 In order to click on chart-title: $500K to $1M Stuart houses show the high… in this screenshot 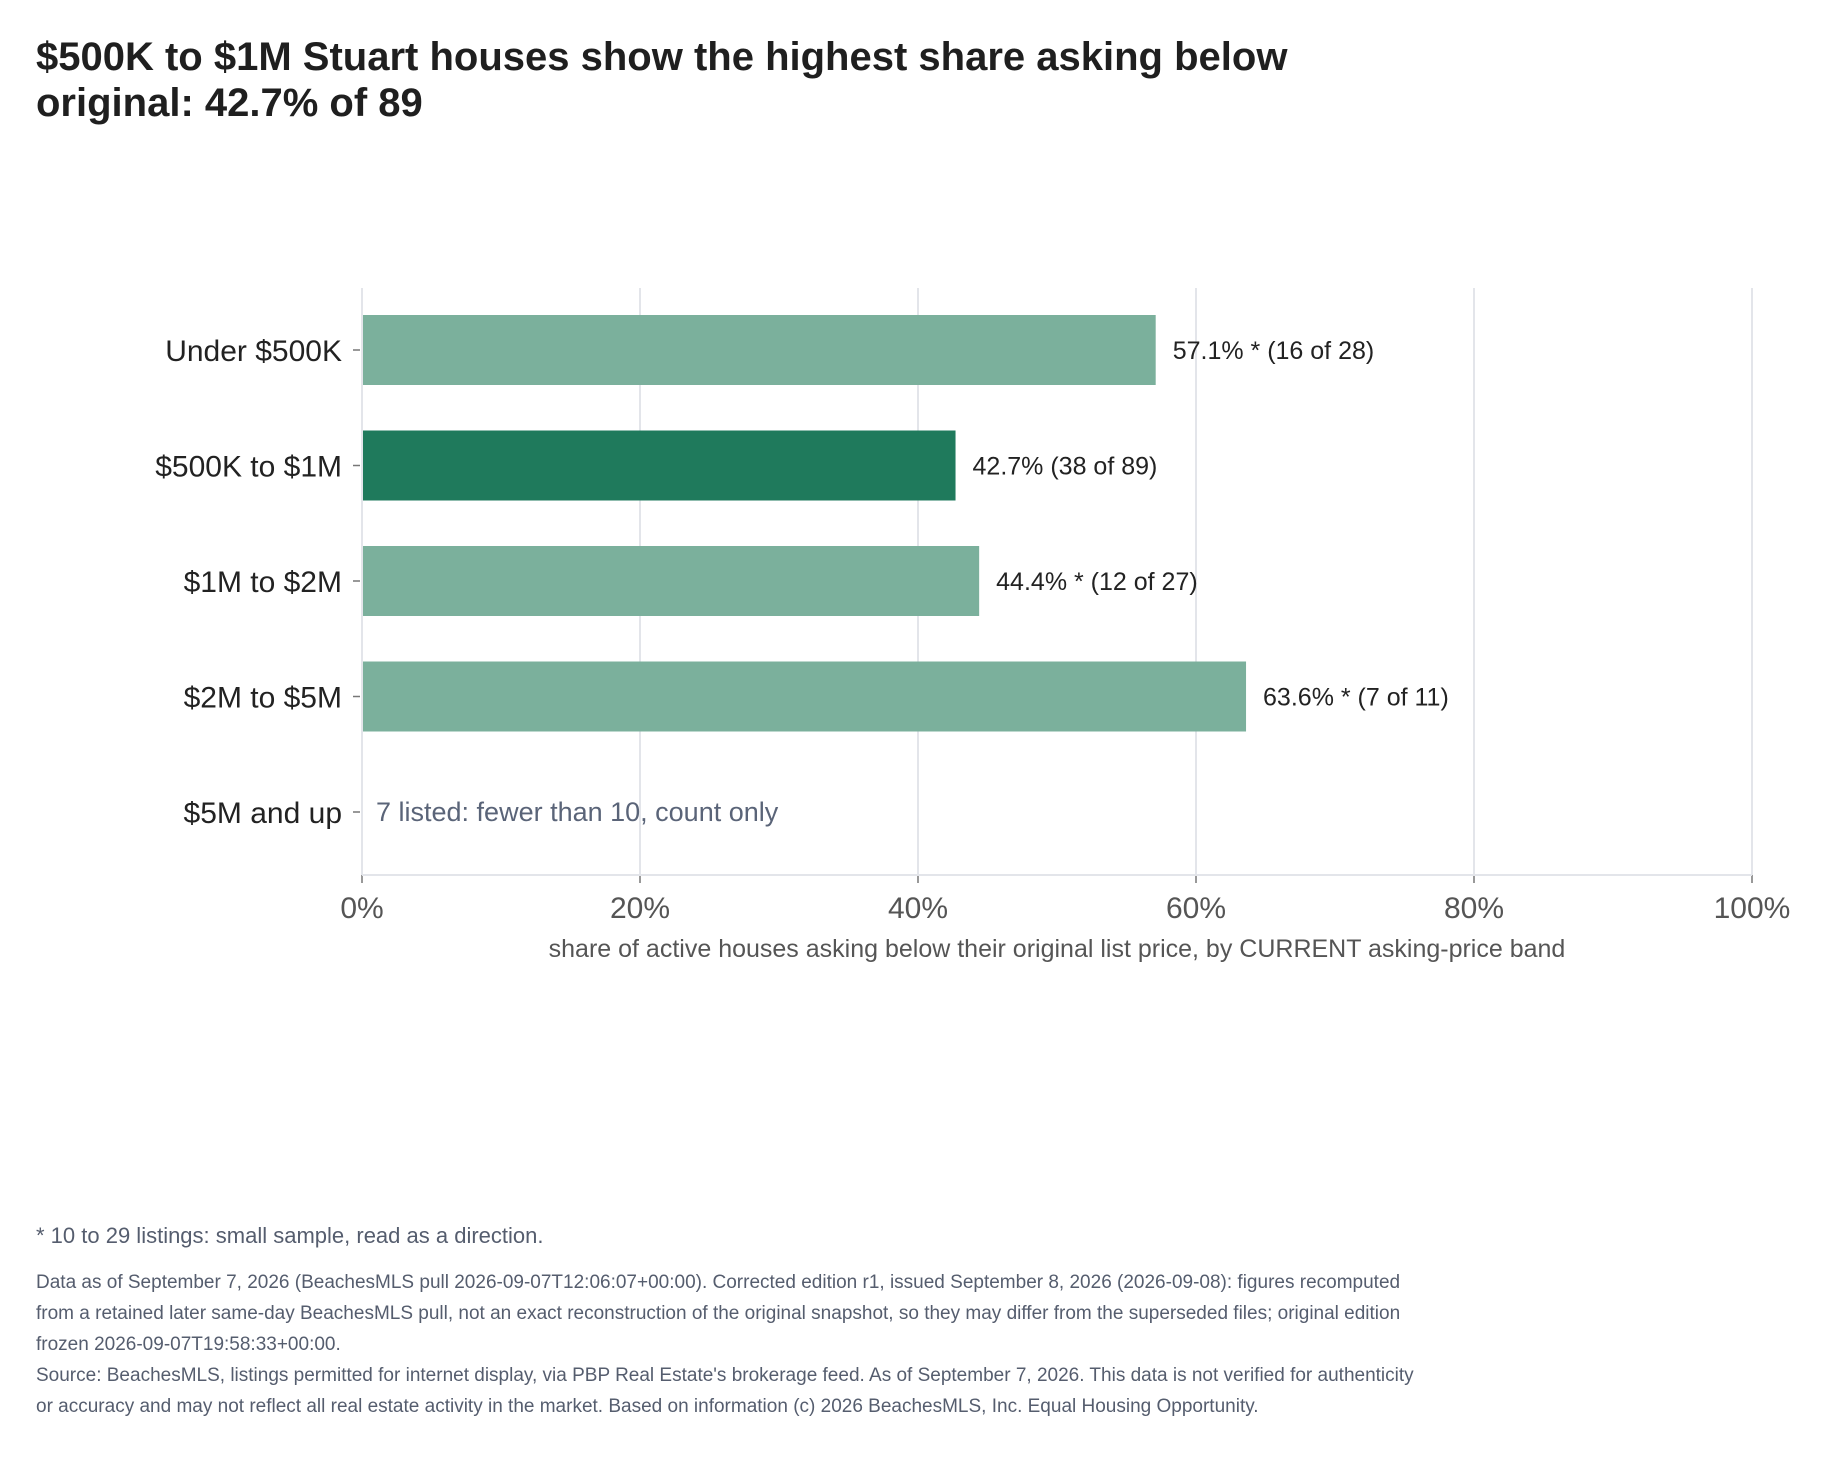, I will do `click(662, 80)`.